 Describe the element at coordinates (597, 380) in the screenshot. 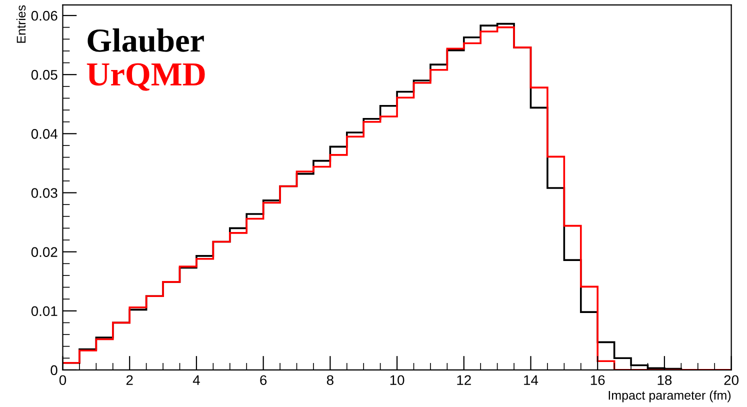

I see `x-tick-label: 16` at that location.